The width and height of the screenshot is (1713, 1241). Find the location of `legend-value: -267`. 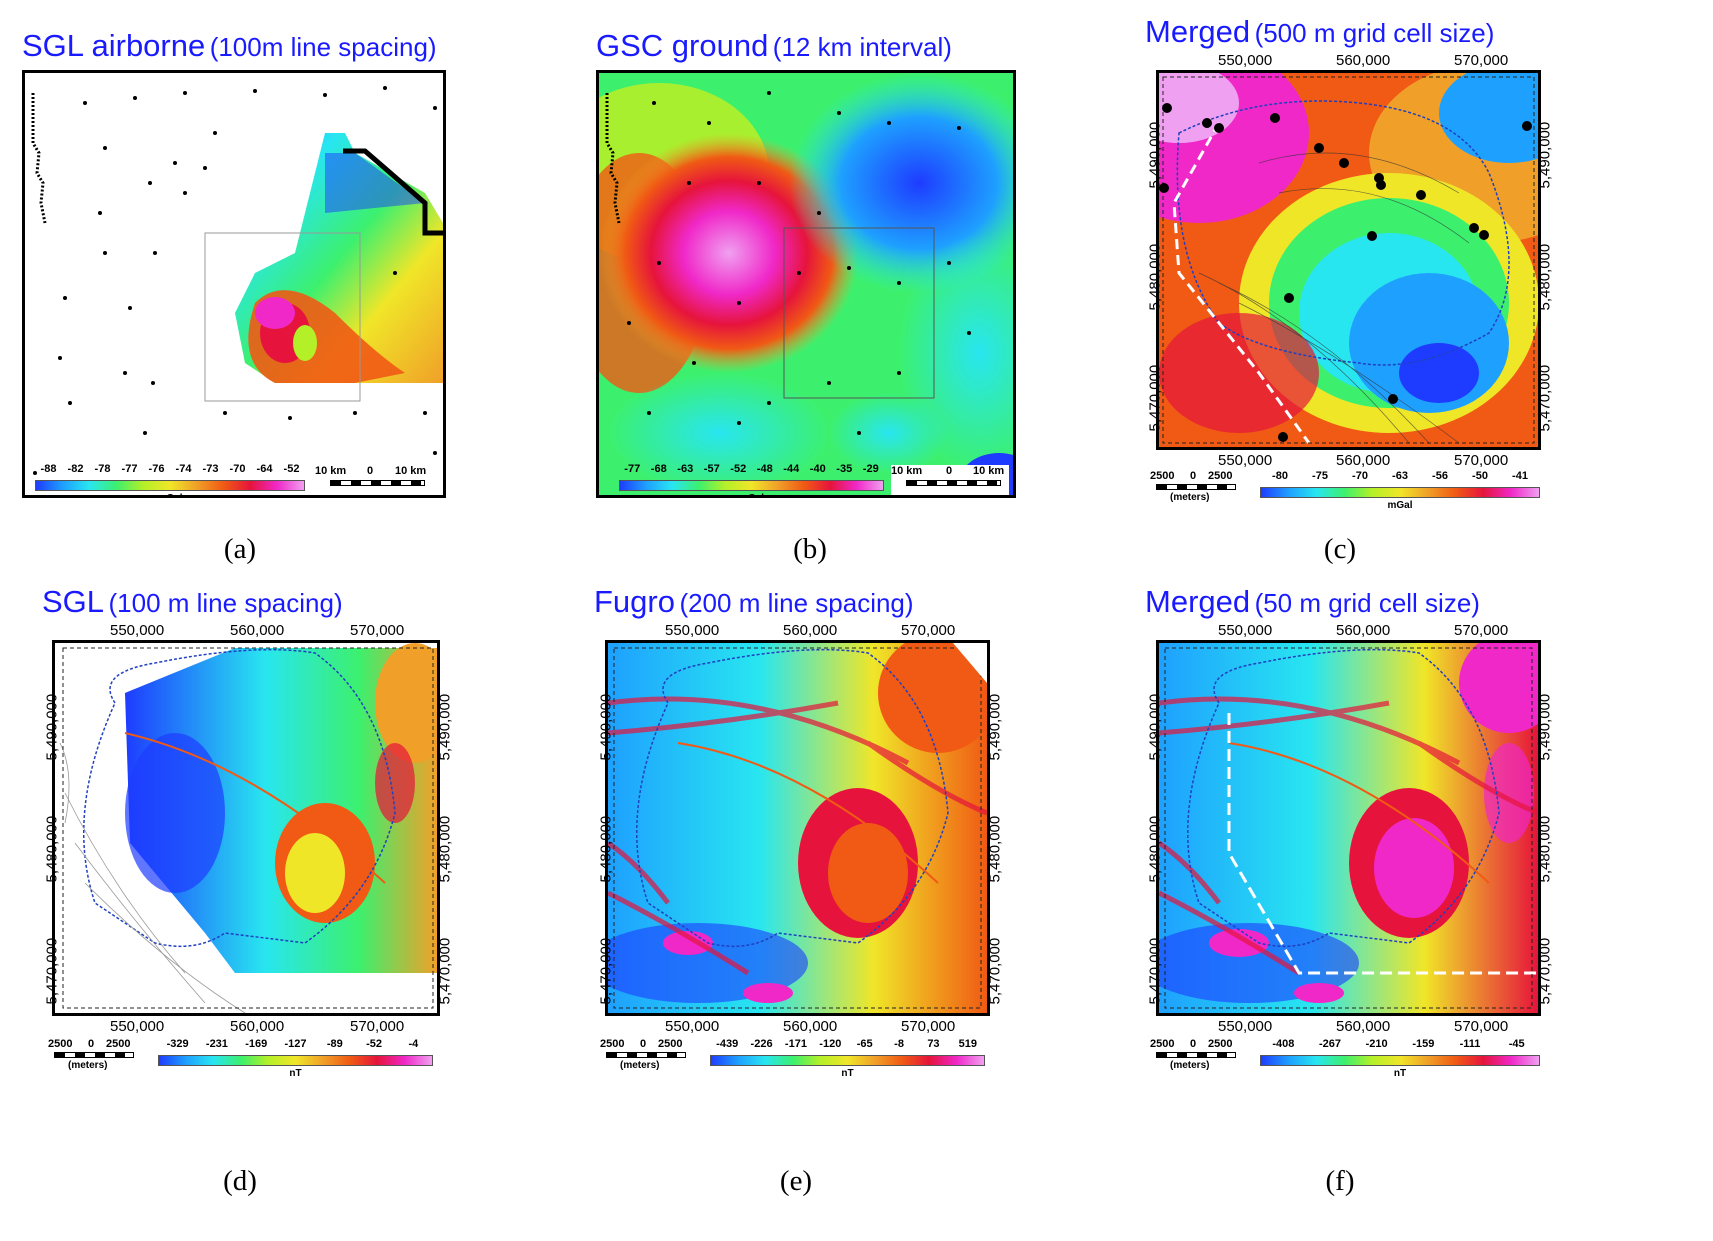

legend-value: -267 is located at coordinates (1330, 1044).